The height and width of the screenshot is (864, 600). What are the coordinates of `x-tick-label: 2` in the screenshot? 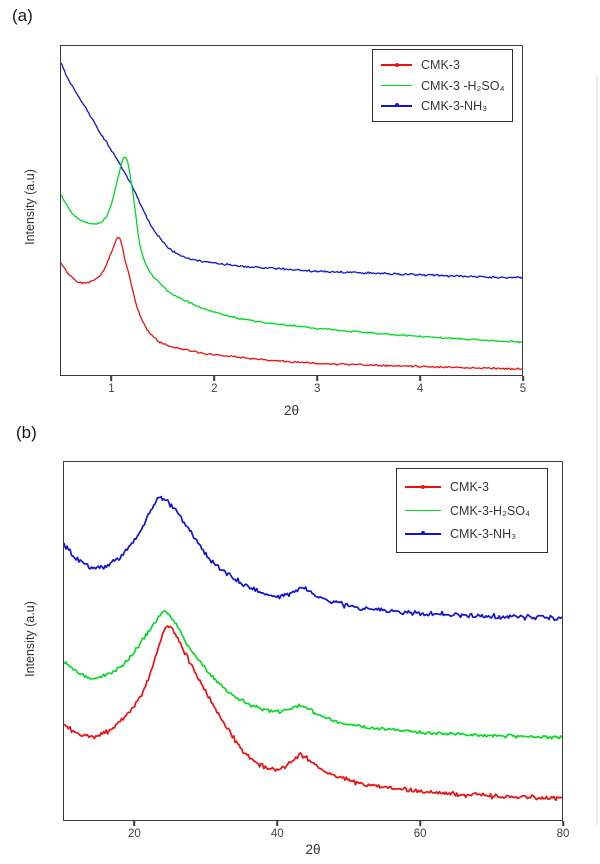 It's located at (214, 389).